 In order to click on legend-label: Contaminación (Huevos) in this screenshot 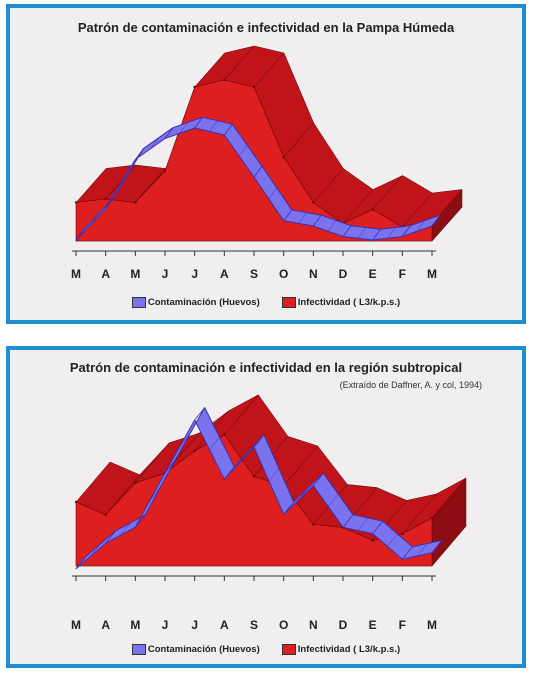, I will do `click(203, 302)`.